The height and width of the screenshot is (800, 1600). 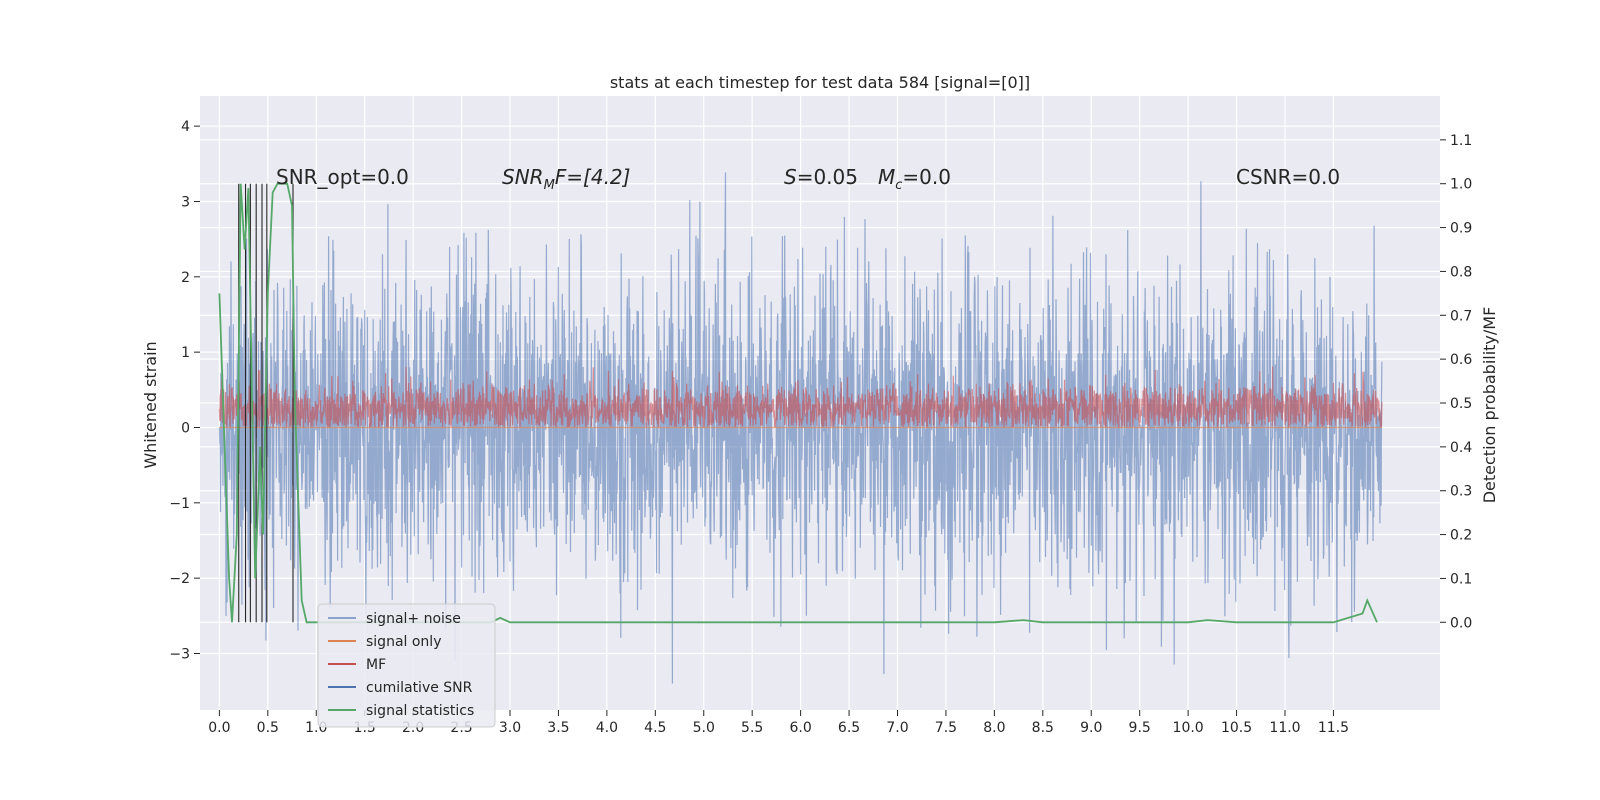 What do you see at coordinates (1456, 382) in the screenshot?
I see `y-axis-right: 1.1 1.0 0.9 0.8 0.7 0.6 0.5 0.4 0.3 0.2 0.1 0.0` at bounding box center [1456, 382].